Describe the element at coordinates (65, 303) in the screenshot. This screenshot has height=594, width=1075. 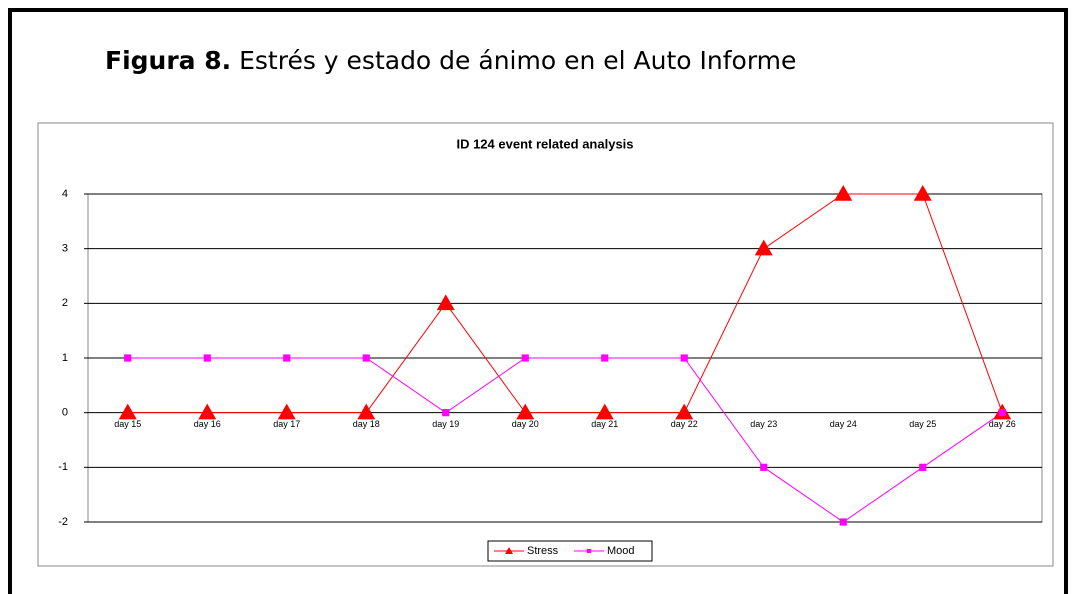
I see `y-tick-label: 2` at that location.